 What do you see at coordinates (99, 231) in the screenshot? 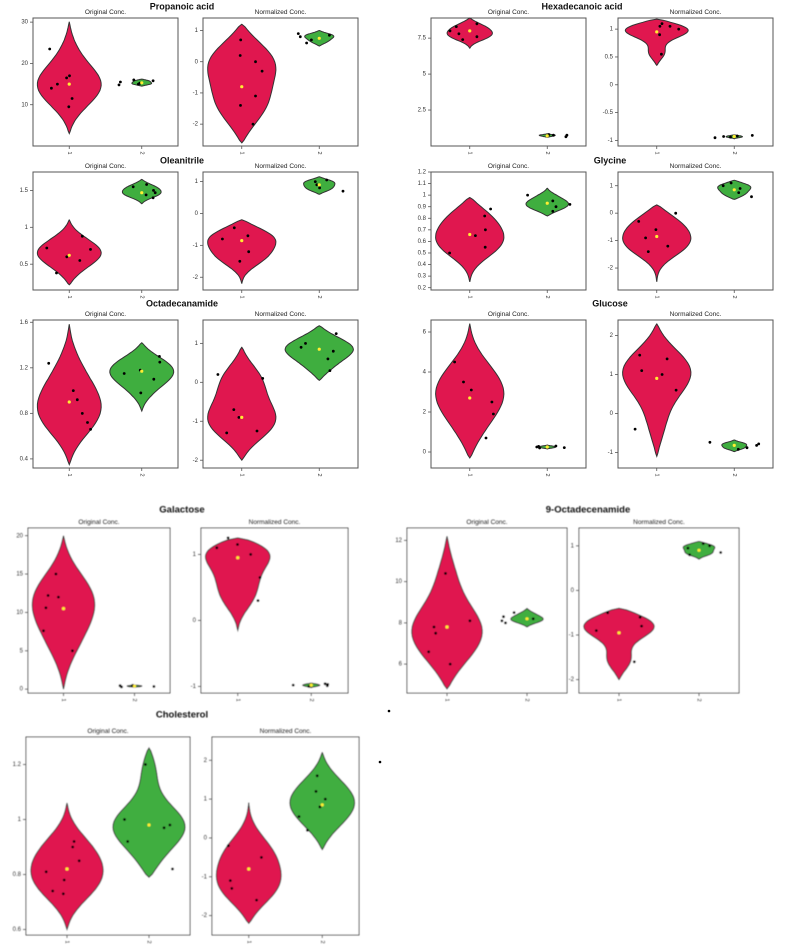
I see `panel: Original Conc. 0.5 1 1.5 1 2` at bounding box center [99, 231].